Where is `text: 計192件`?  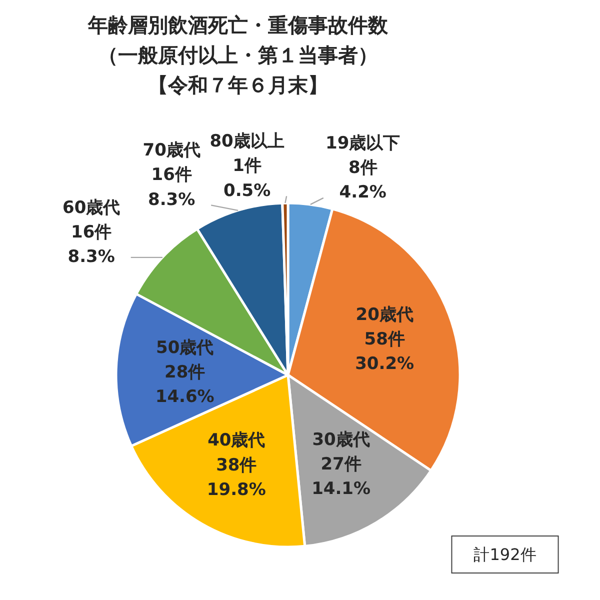 text: 計192件 is located at coordinates (505, 554).